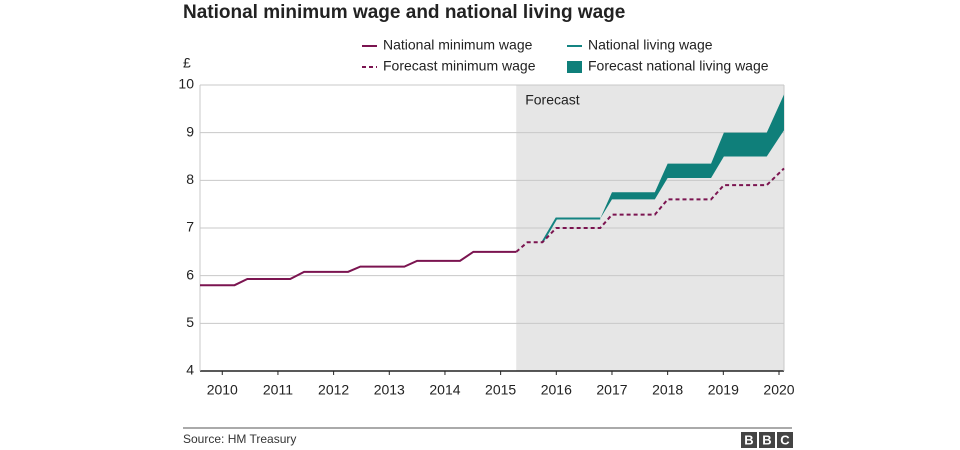  I want to click on x-tick-label: 2012, so click(333, 390).